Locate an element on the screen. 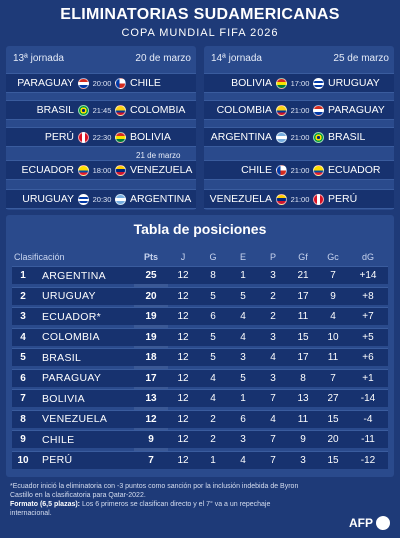 The width and height of the screenshot is (400, 538). team-cell: 6 PARAGUAY is located at coordinates (73, 378).